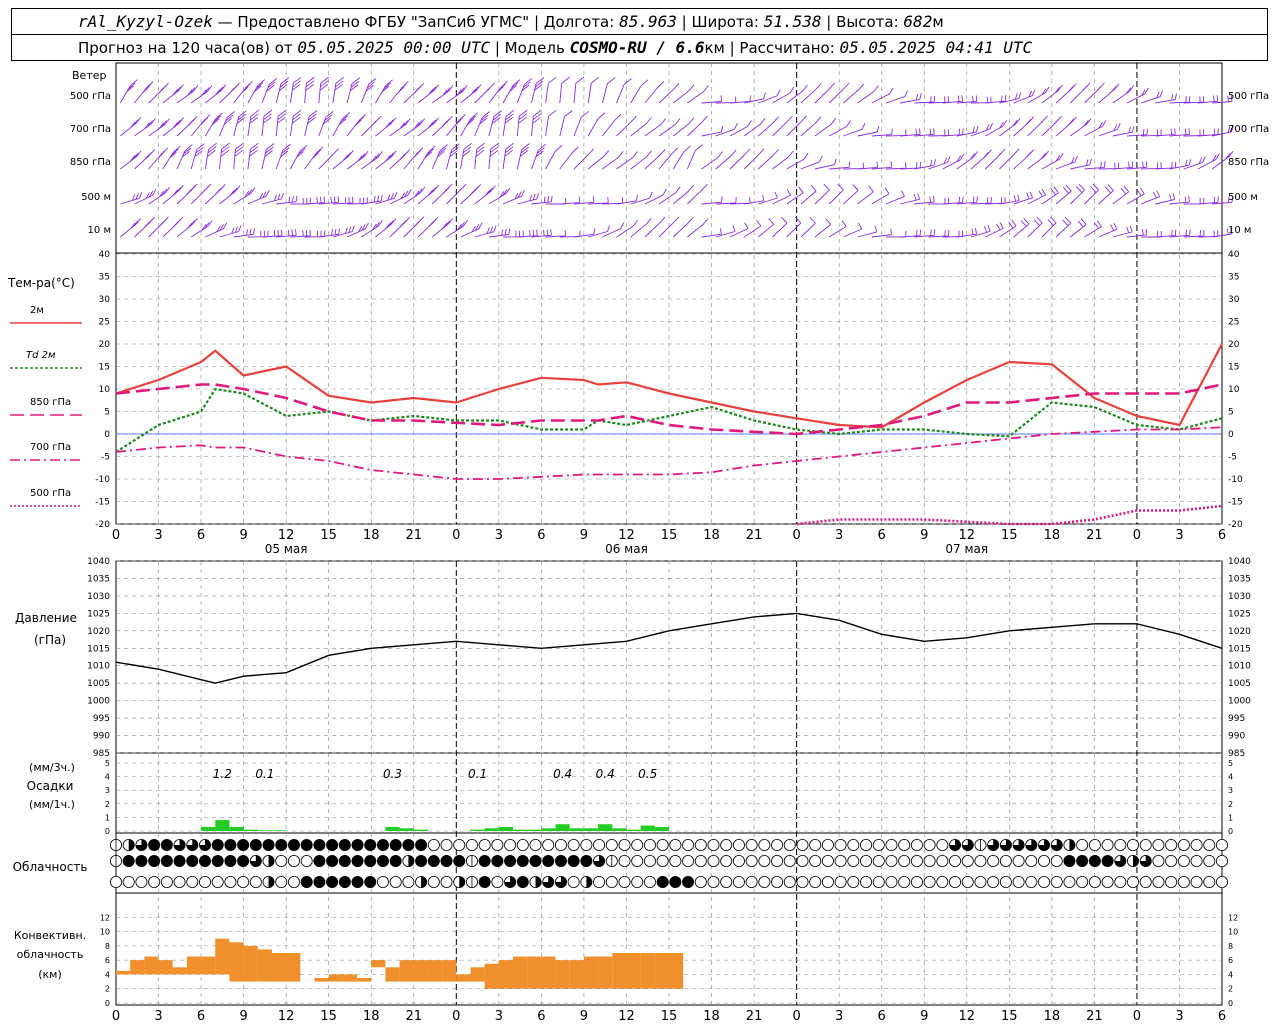 This screenshot has height=1024, width=1280. What do you see at coordinates (938, 22) in the screenshot?
I see `alt-unit: м` at bounding box center [938, 22].